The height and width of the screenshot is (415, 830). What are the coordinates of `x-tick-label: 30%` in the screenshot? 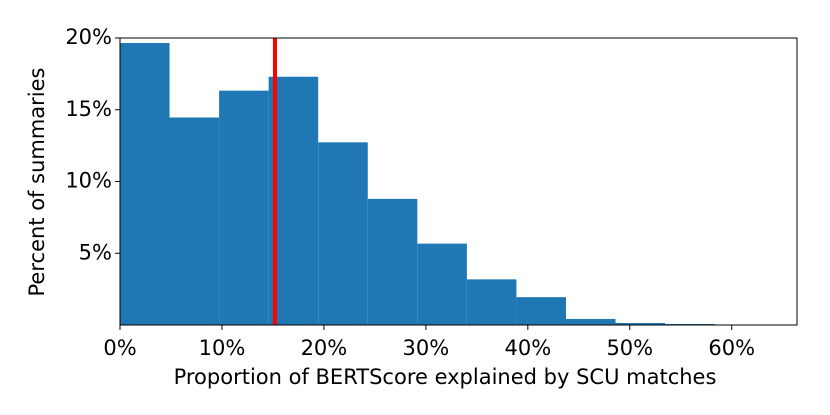 It's located at (426, 348).